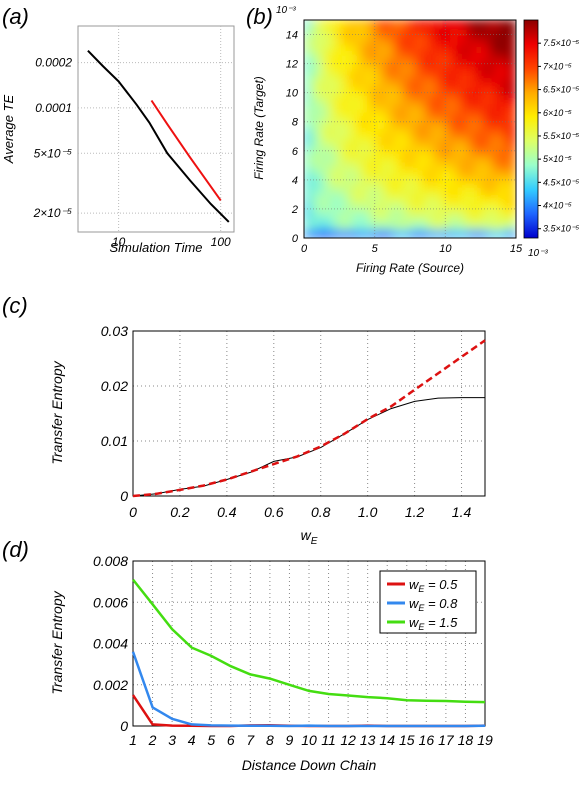  What do you see at coordinates (557, 113) in the screenshot?
I see `colorbar-tick-5: 6×10⁻⁵` at bounding box center [557, 113].